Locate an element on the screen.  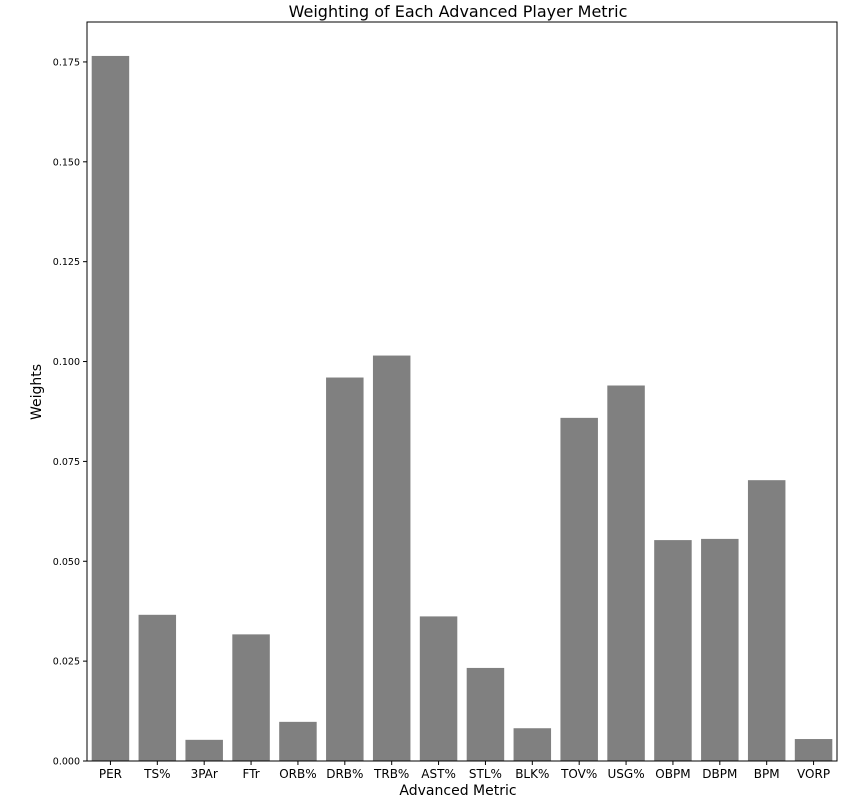
x-axis-label: Advanced Metric is located at coordinates (457, 791).